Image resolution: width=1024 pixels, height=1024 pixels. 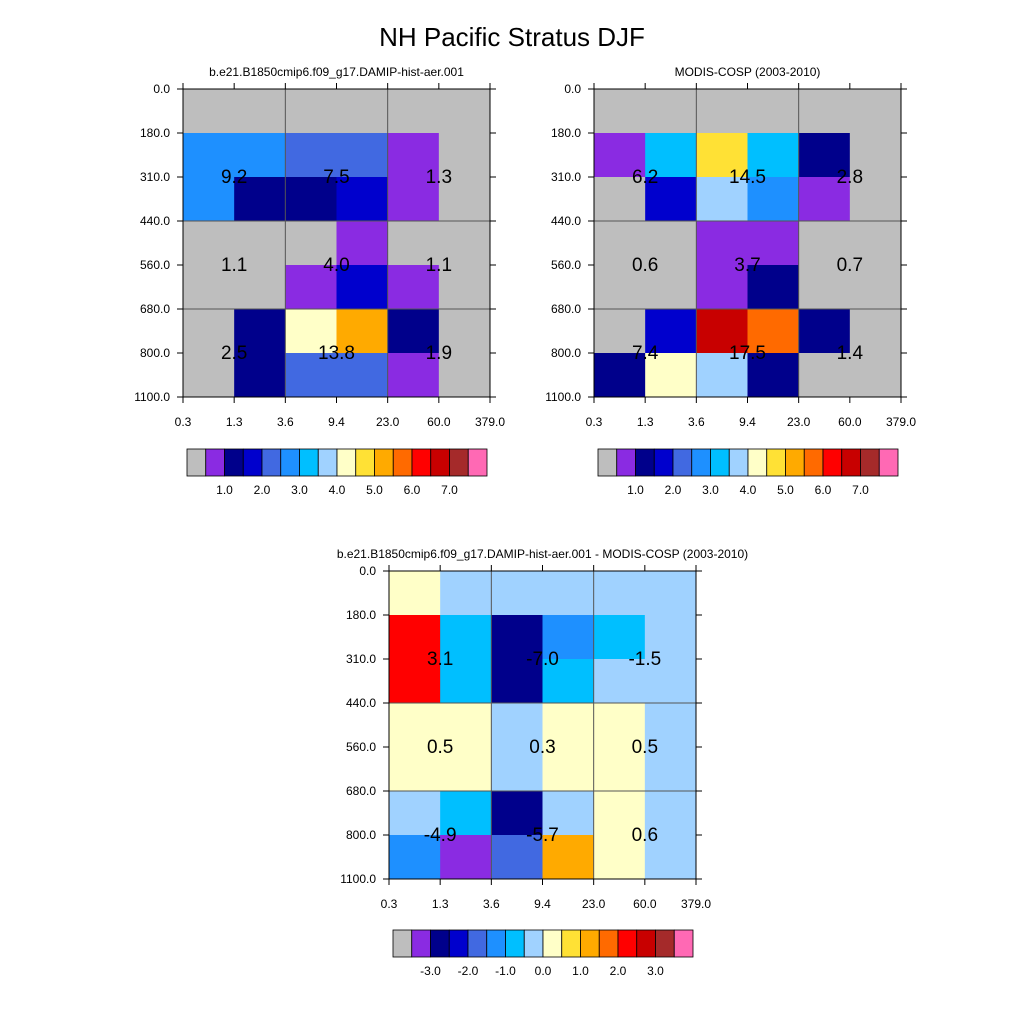 I want to click on block-value-label: 1.9, so click(x=439, y=353).